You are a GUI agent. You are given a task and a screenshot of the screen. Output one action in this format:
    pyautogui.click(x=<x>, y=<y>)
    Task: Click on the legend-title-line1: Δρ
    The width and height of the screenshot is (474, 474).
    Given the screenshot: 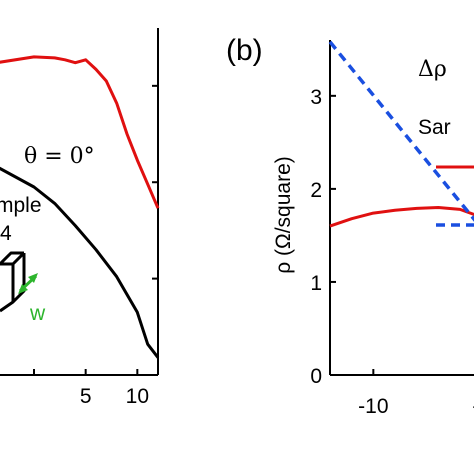 What is the action you would take?
    pyautogui.click(x=432, y=69)
    